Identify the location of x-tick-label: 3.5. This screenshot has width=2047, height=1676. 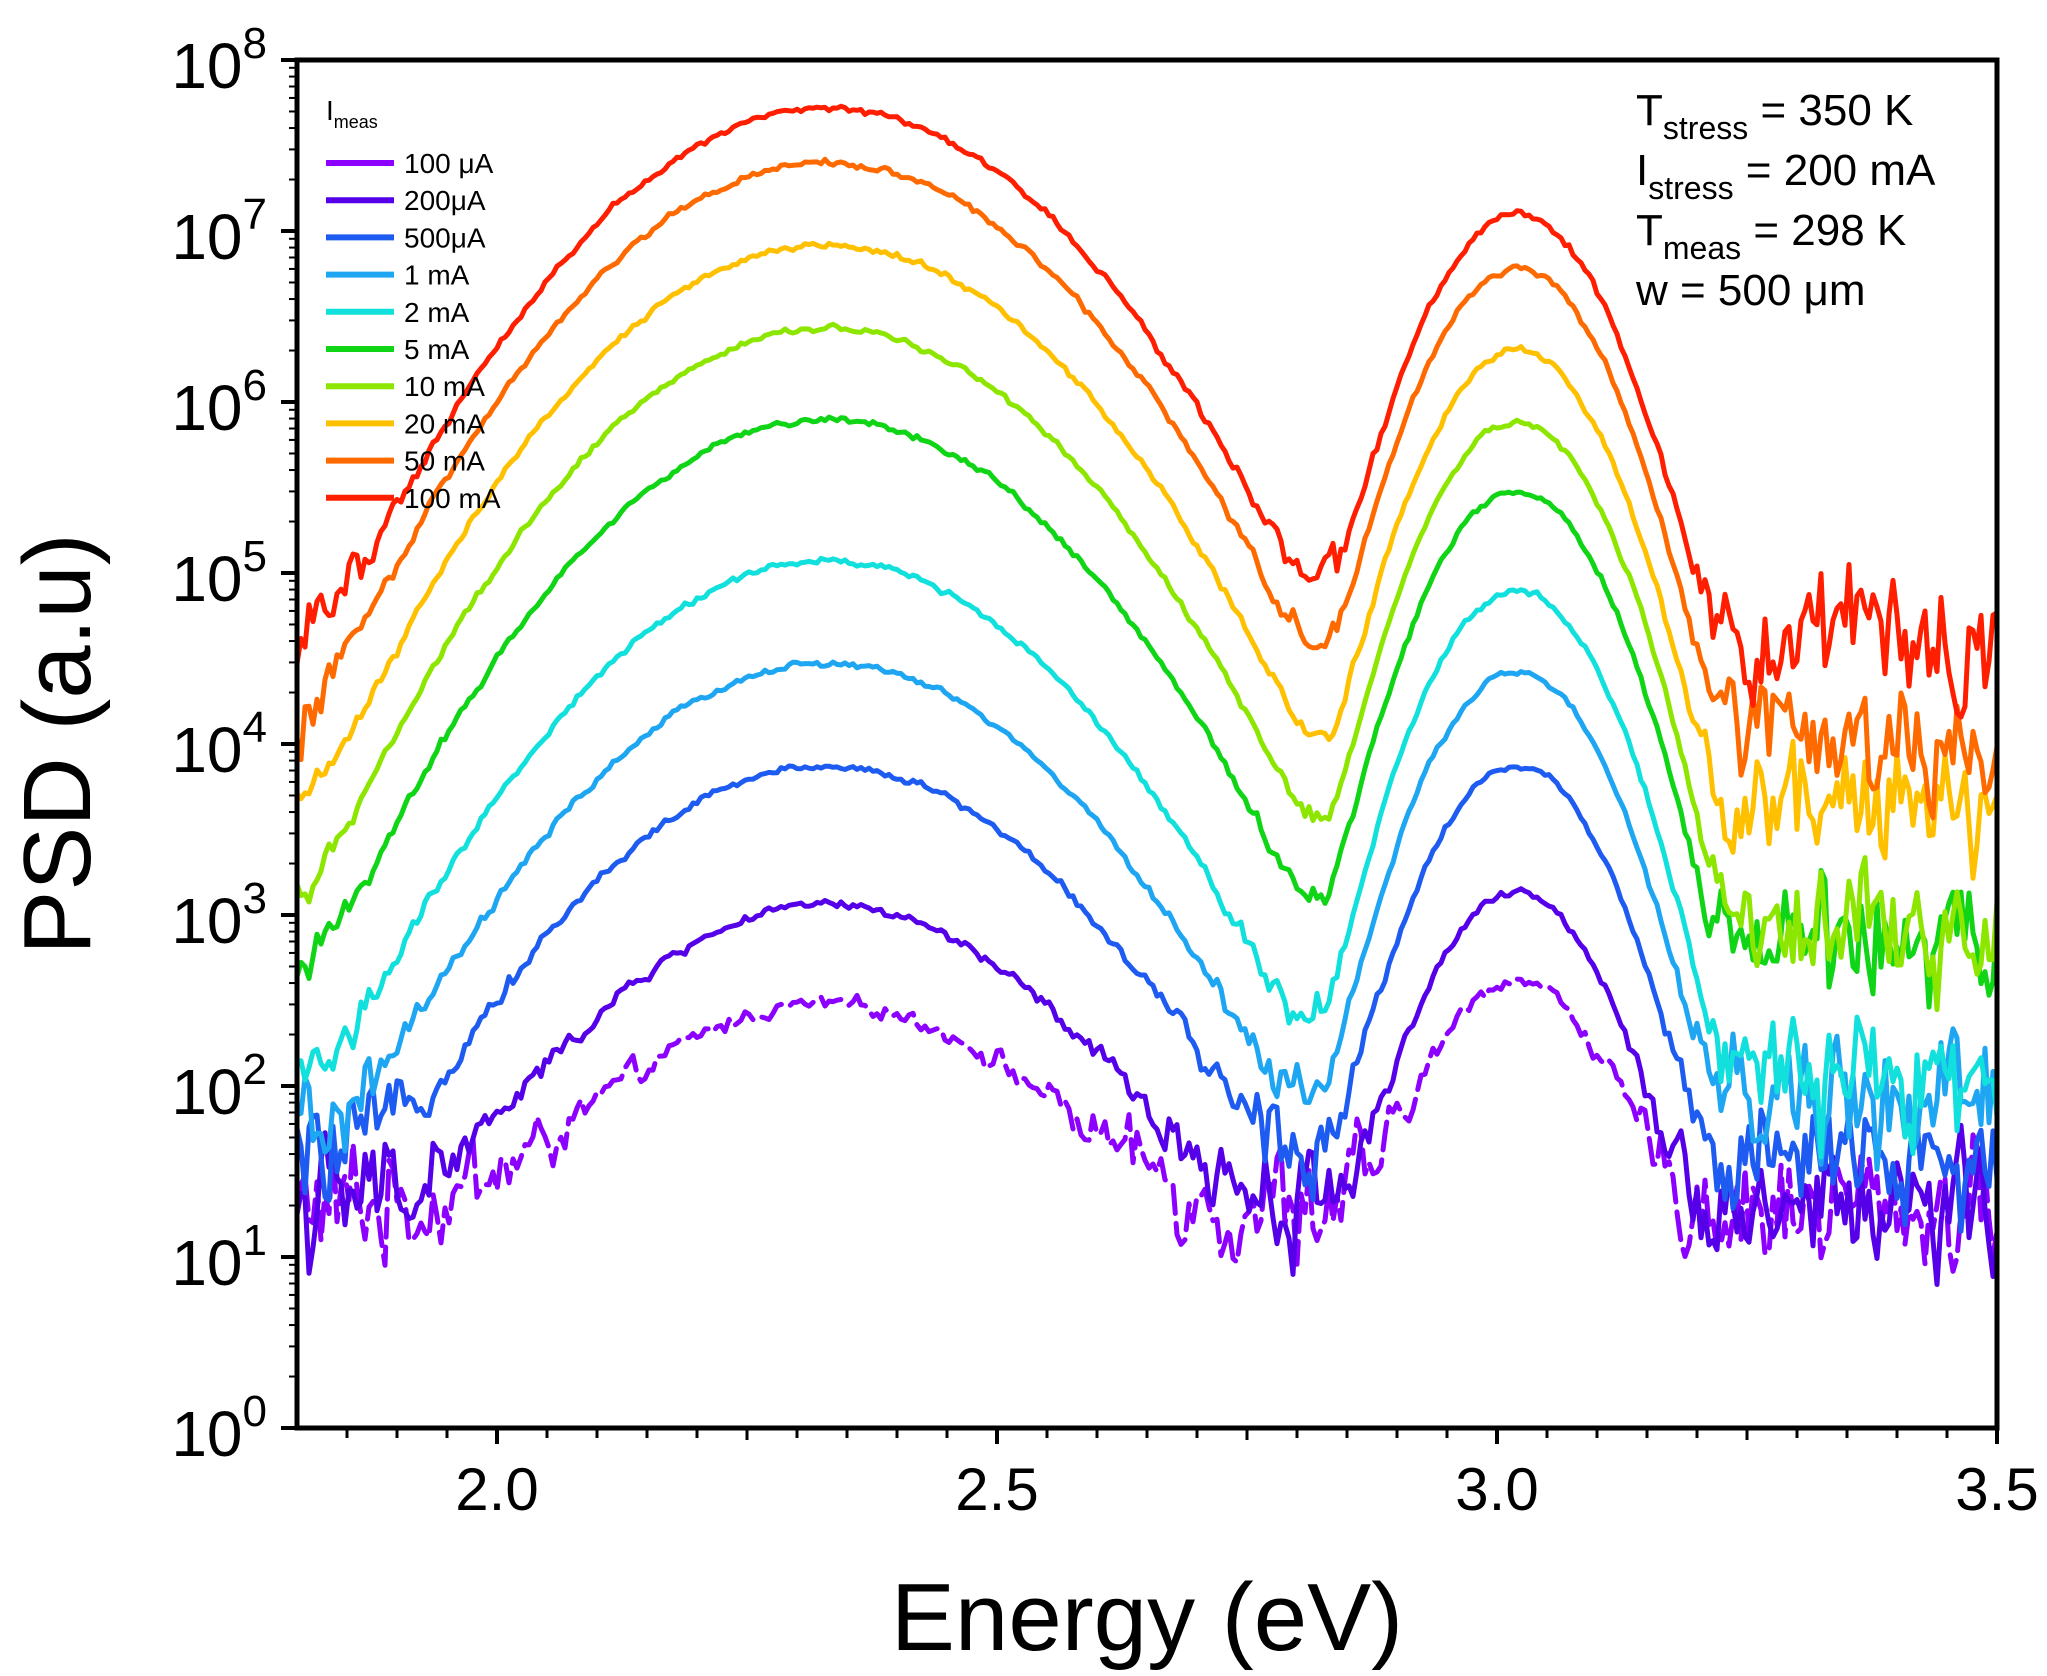
(1996, 1489).